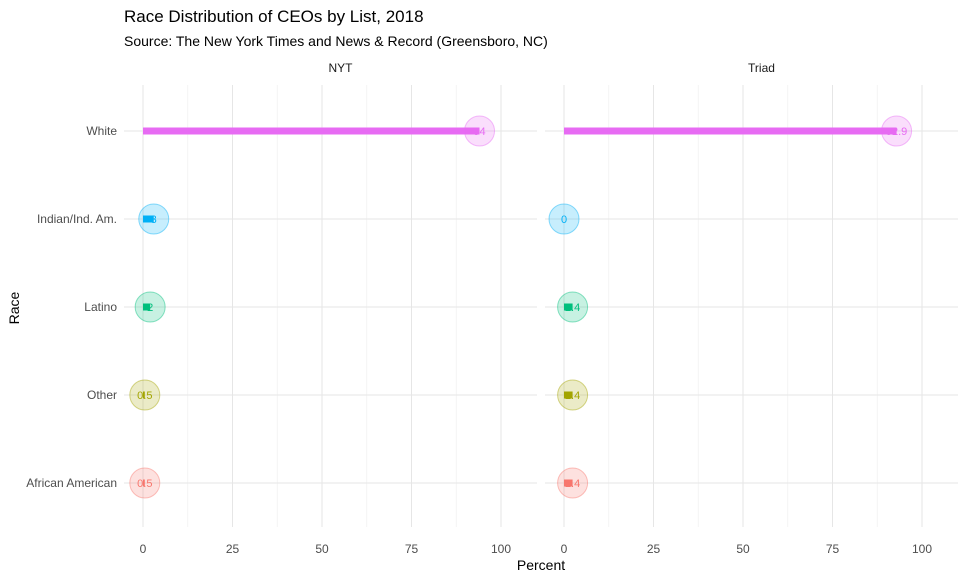 This screenshot has height=580, width=967. What do you see at coordinates (102, 395) in the screenshot?
I see `y-tick-label-other: Other` at bounding box center [102, 395].